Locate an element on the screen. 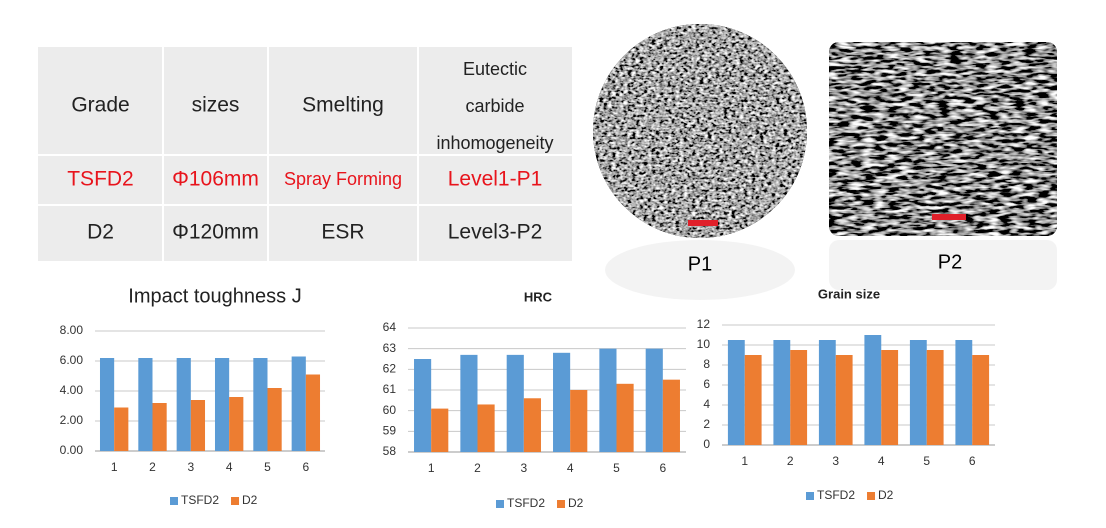 The width and height of the screenshot is (1106, 528). image-label: P2 is located at coordinates (950, 262).